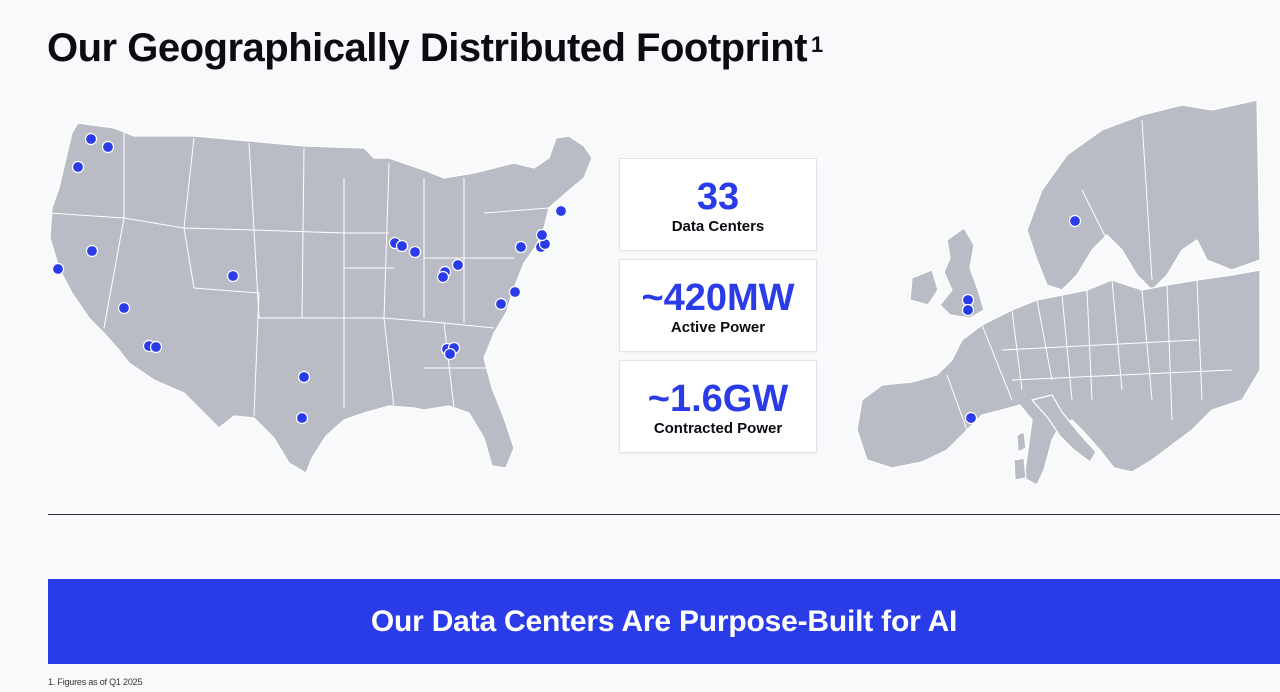 The image size is (1280, 692). I want to click on ireland-shape, so click(924, 287).